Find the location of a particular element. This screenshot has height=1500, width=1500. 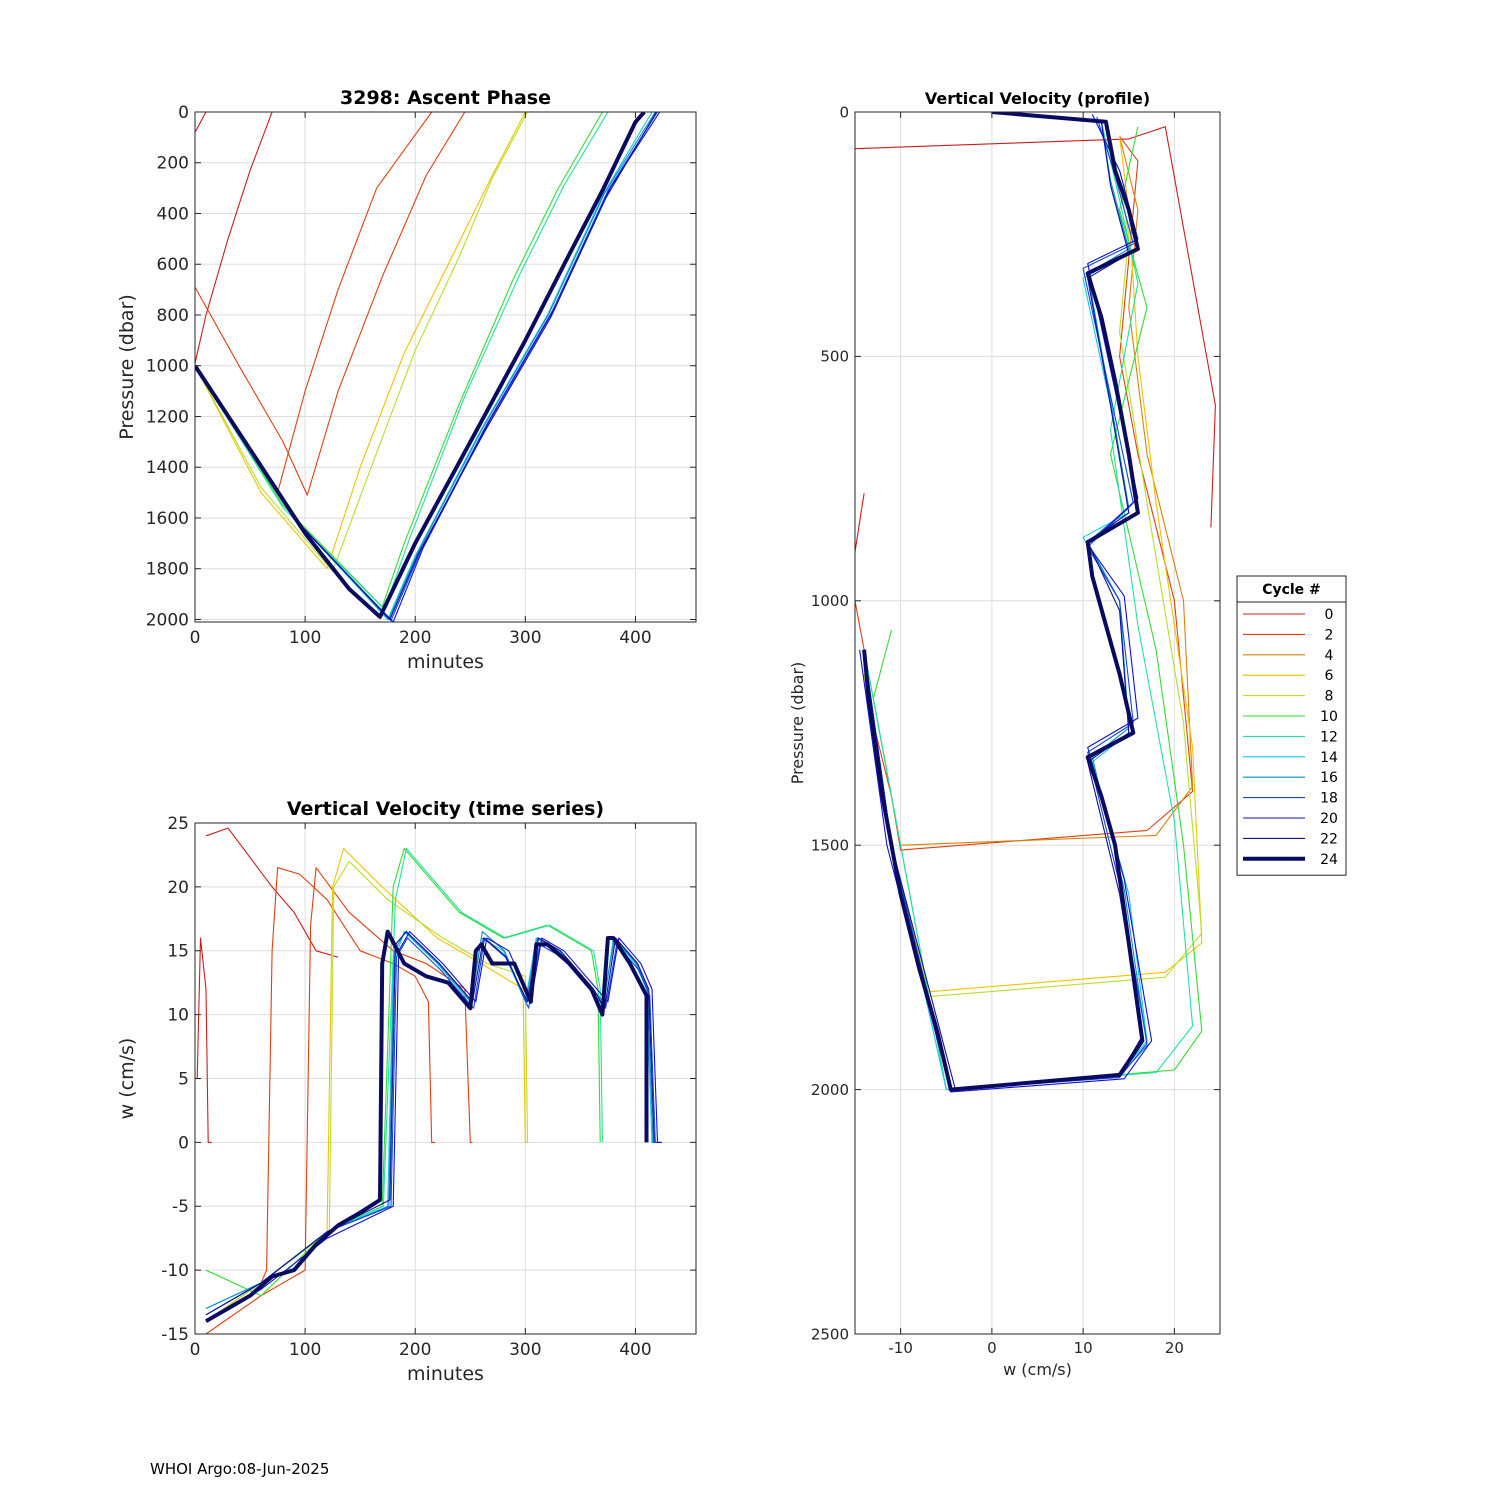

footer-label: WHOI Argo:08-Jun-2025 is located at coordinates (240, 1469).